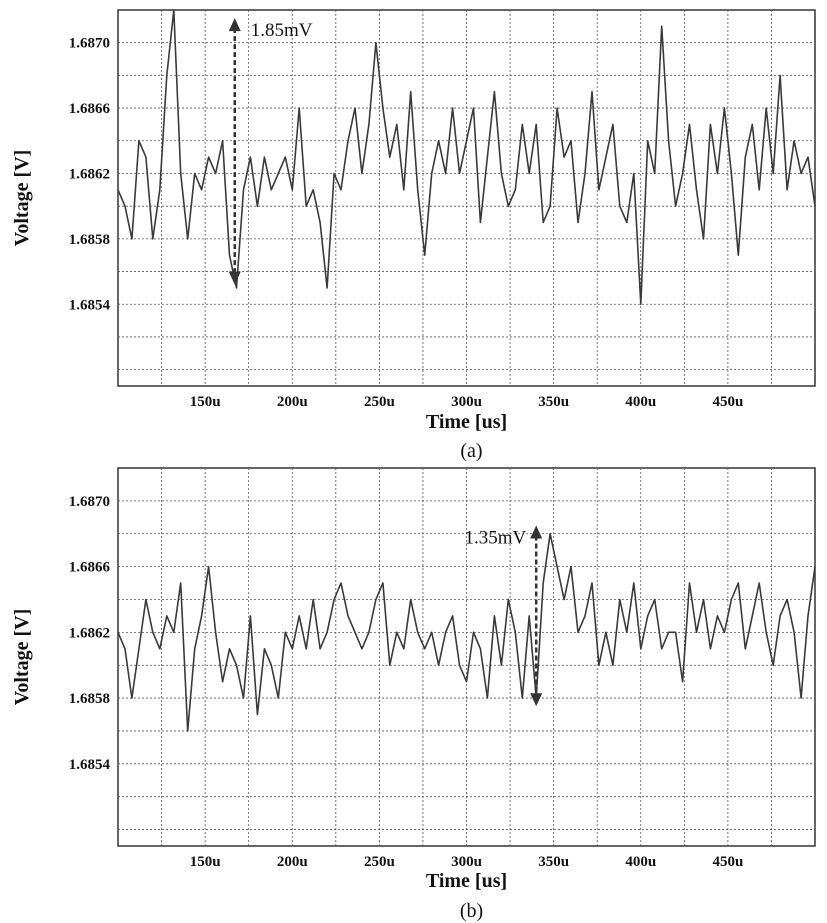 The width and height of the screenshot is (827, 923). Describe the element at coordinates (495, 538) in the screenshot. I see `annotation-label: 1.35mV` at that location.